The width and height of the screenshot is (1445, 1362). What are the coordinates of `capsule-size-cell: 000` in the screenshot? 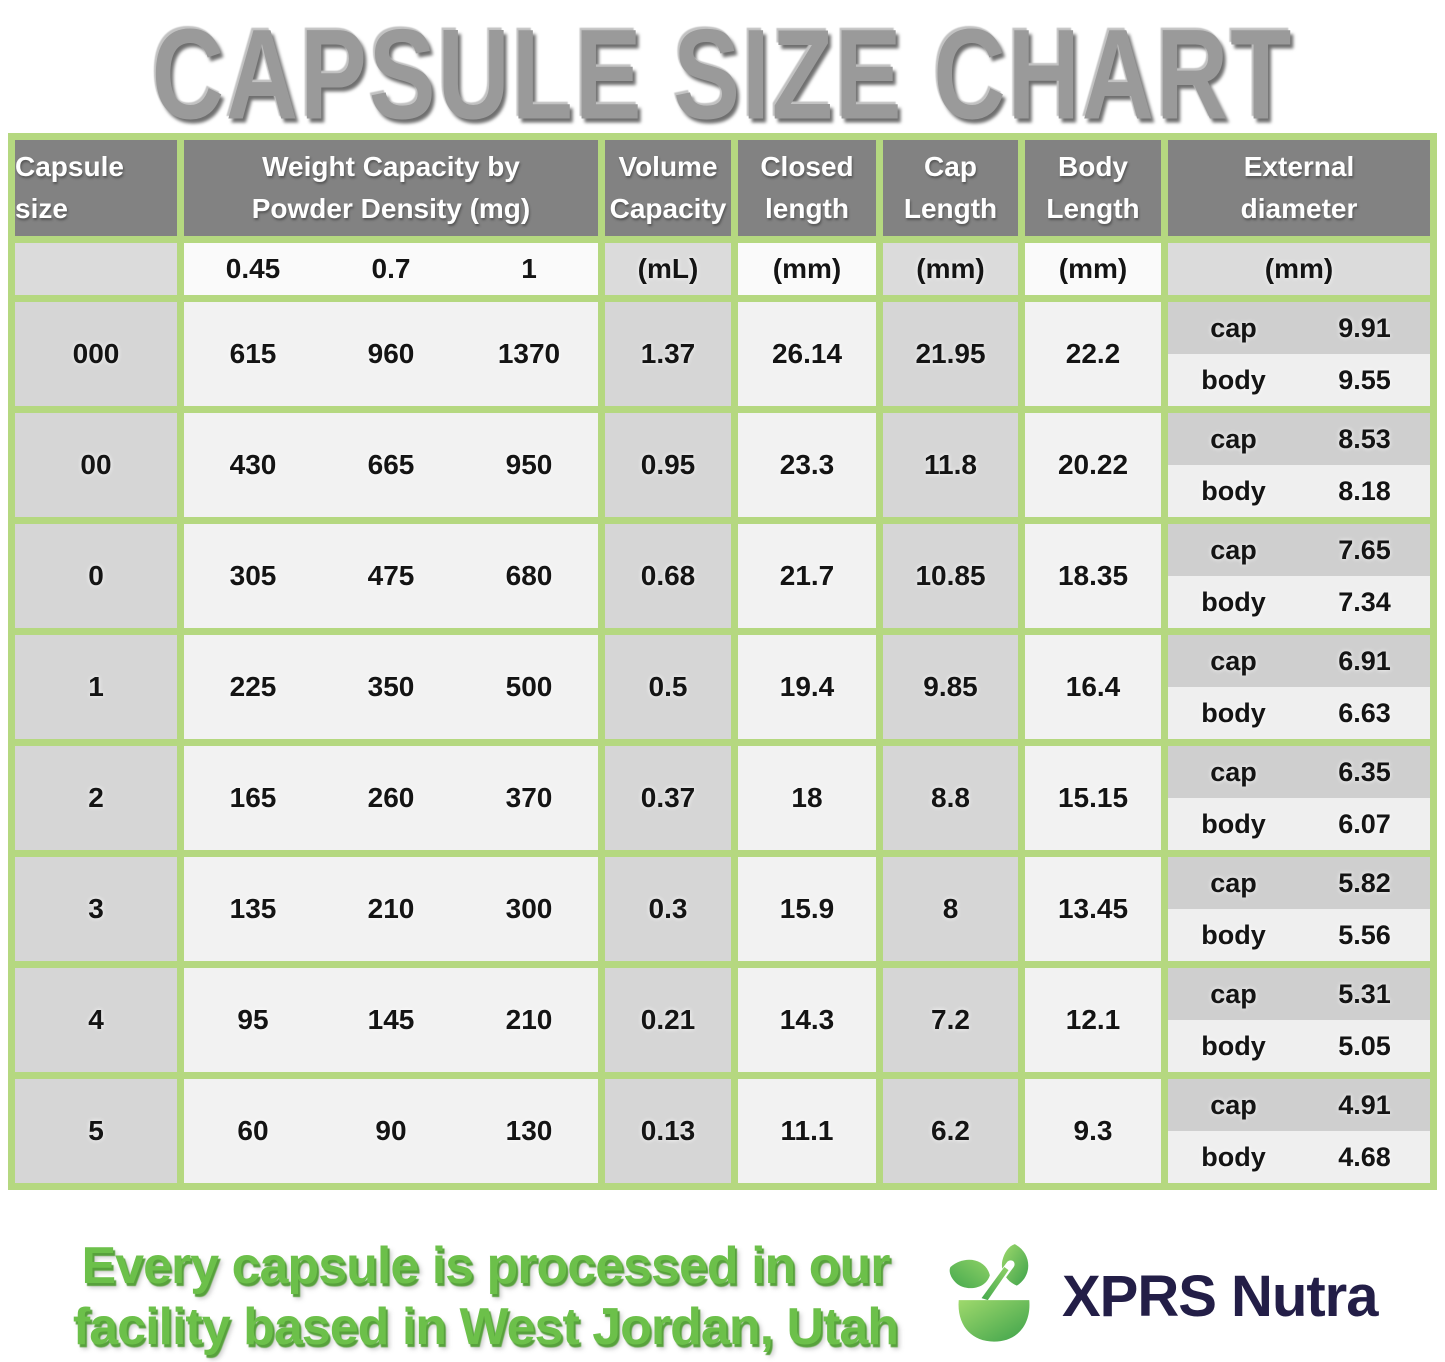 It's located at (96, 354).